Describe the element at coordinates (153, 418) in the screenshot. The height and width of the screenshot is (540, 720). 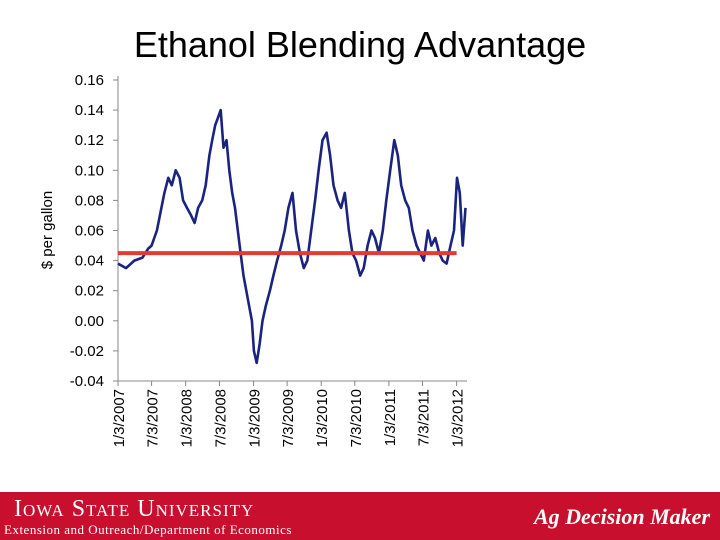
I see `x-tick-label: 7/3/2007` at that location.